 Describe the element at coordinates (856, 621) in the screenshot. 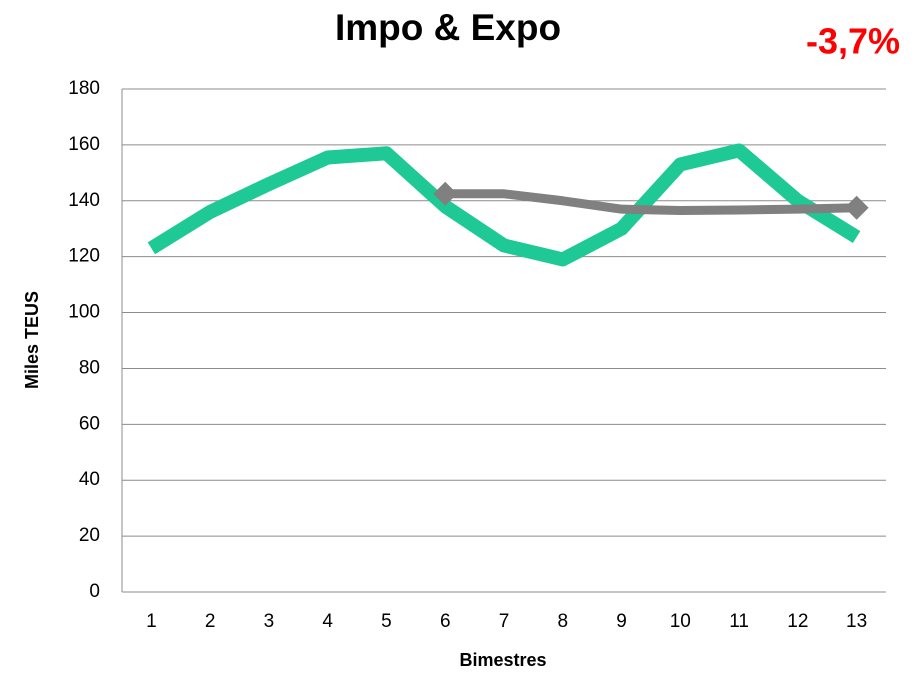

I see `x-tick-label: 13` at that location.